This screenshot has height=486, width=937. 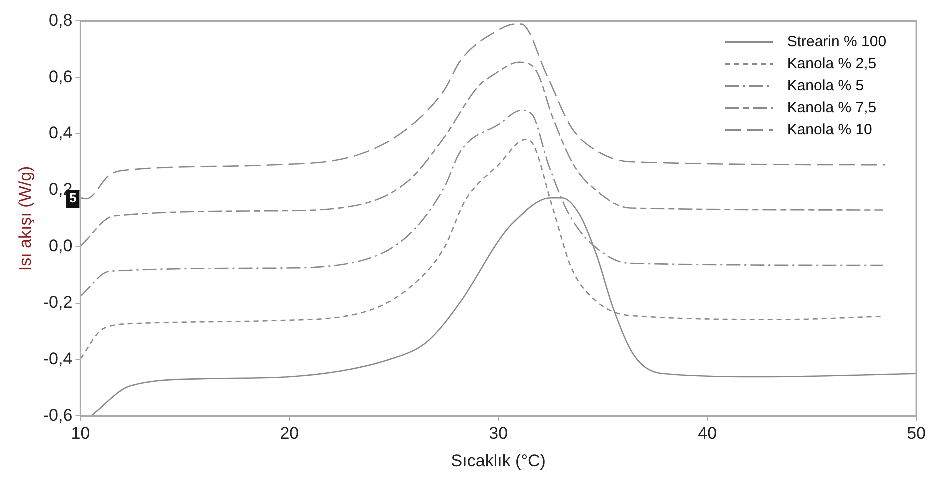 What do you see at coordinates (73, 198) in the screenshot?
I see `annotation: 5` at bounding box center [73, 198].